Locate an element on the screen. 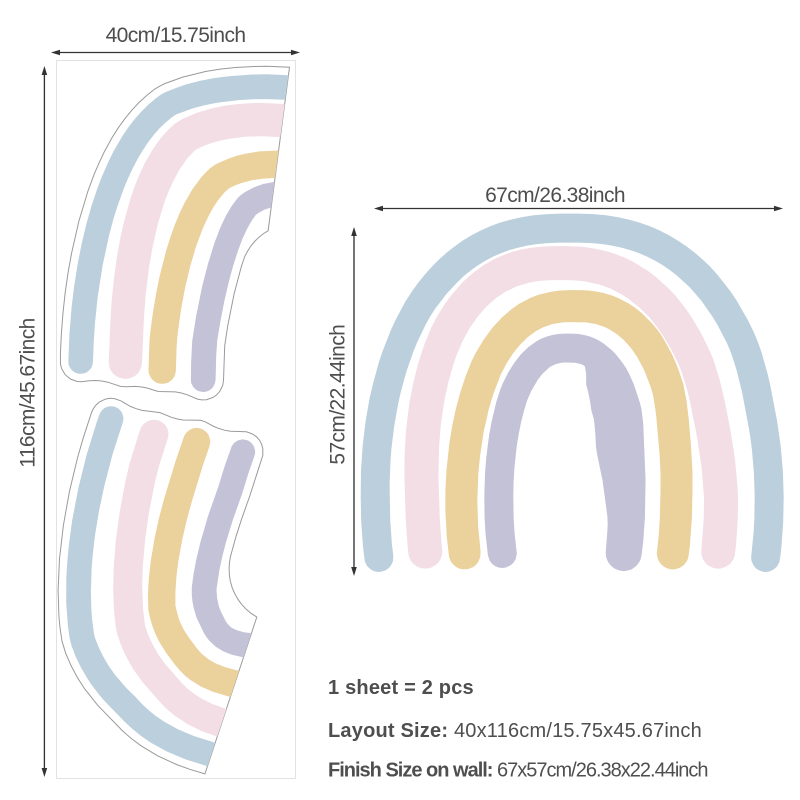  svg-text: 40cm/15.75inch is located at coordinates (176, 35).